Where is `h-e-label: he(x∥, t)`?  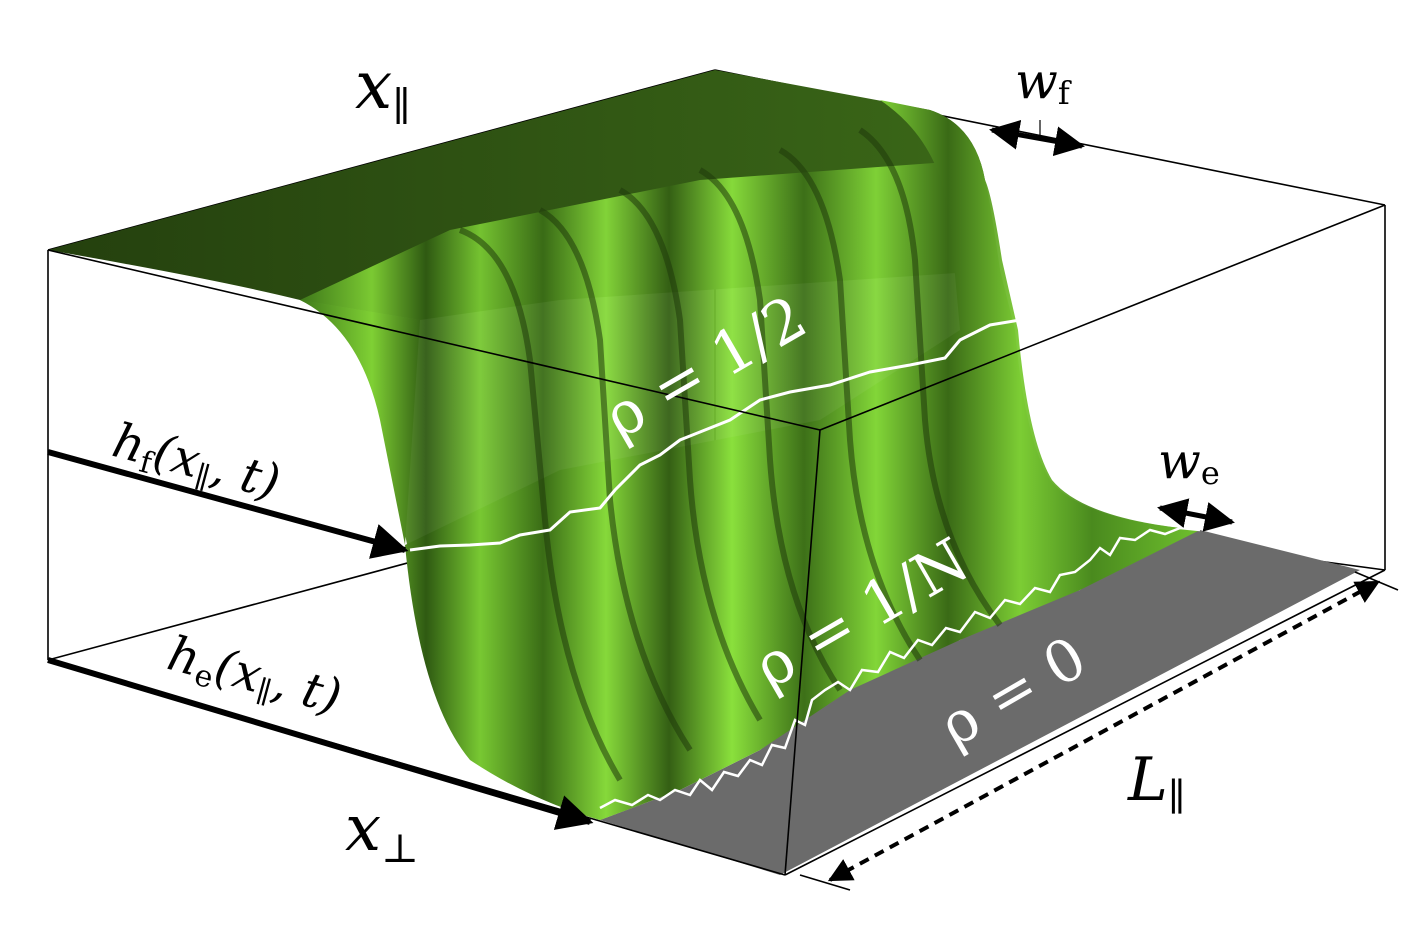 h-e-label: he(x∥, t) is located at coordinates (254, 677).